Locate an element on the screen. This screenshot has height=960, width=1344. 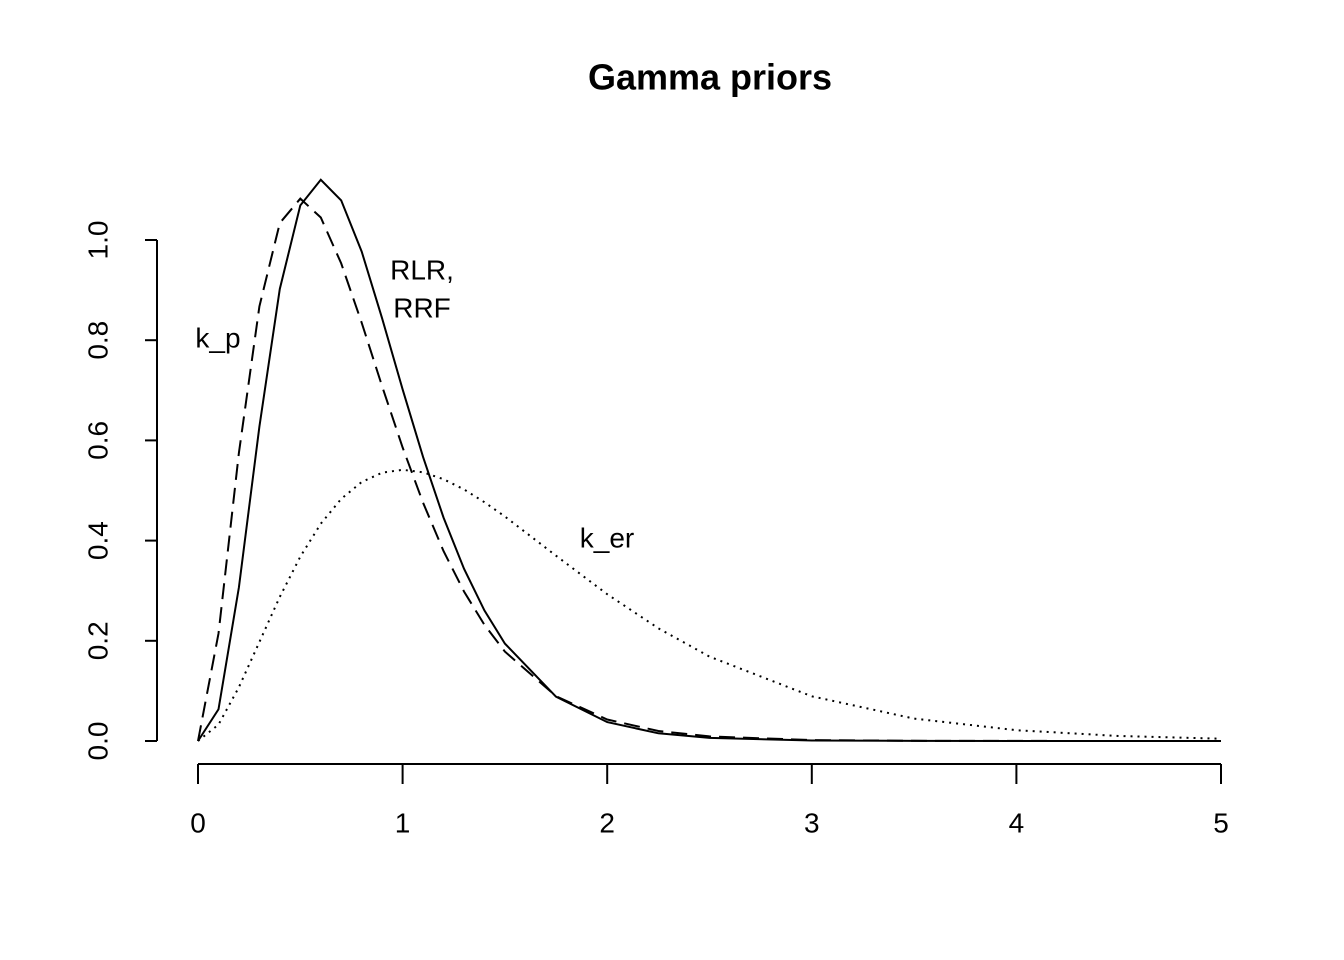
y-tick-label: 0.2 is located at coordinates (97, 640).